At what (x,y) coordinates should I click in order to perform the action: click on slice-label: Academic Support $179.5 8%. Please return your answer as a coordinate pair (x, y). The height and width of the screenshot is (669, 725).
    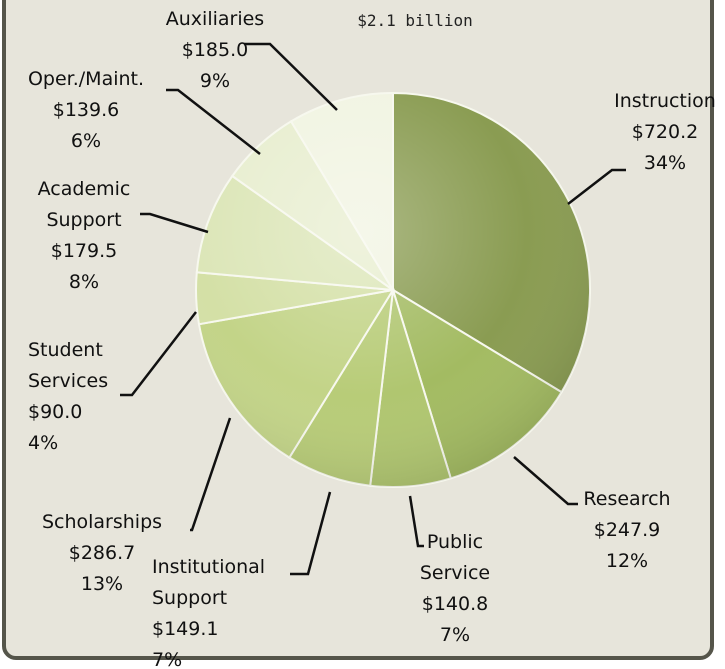
    Looking at the image, I should click on (84, 235).